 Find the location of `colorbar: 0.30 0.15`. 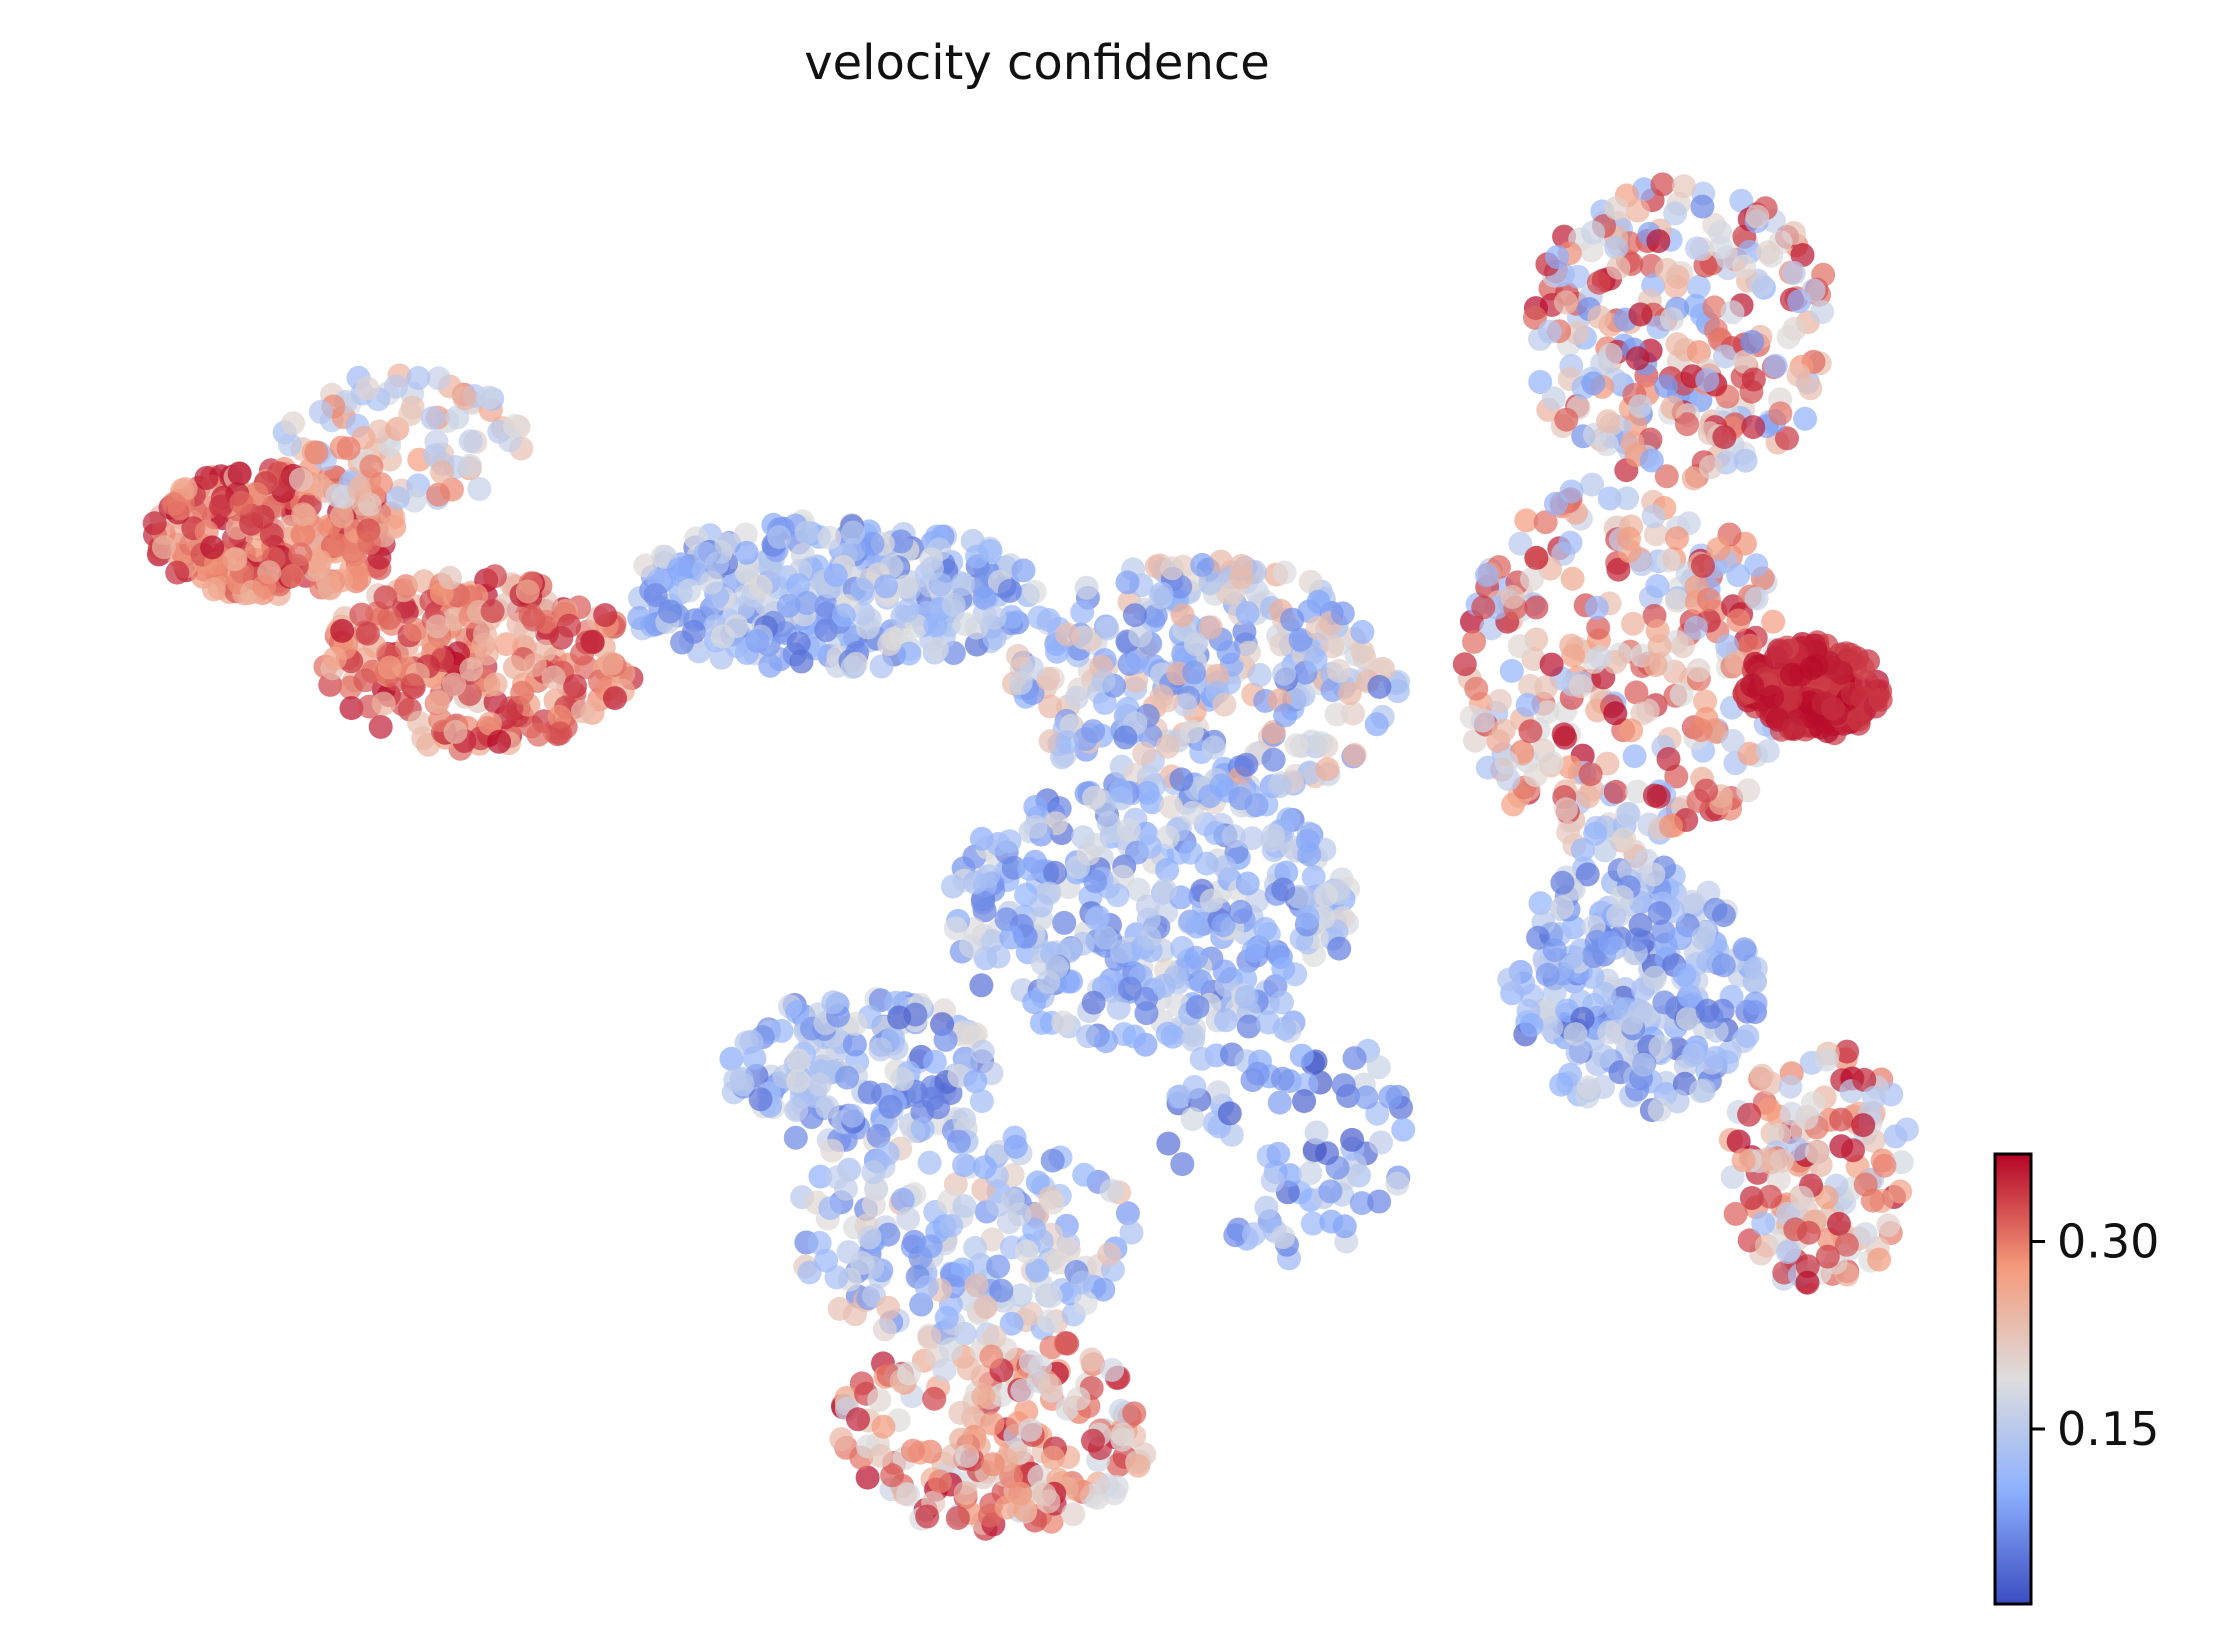

colorbar: 0.30 0.15 is located at coordinates (2076, 1379).